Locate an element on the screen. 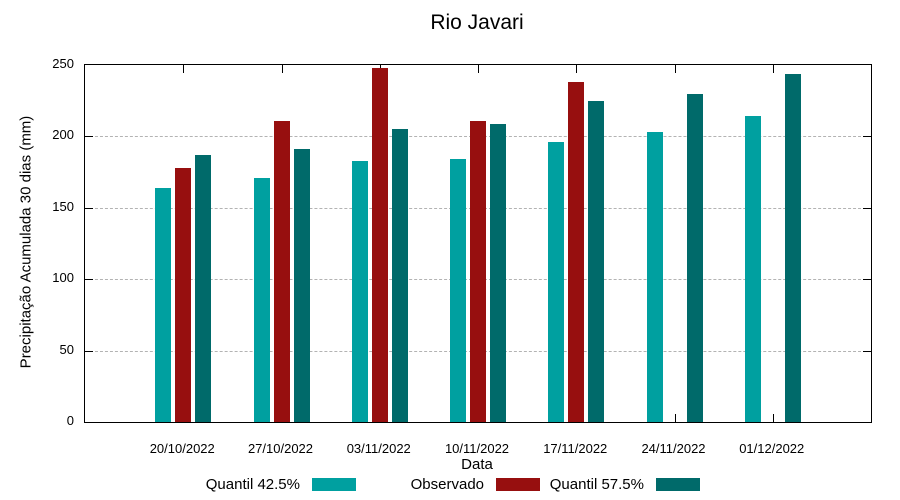 The height and width of the screenshot is (500, 900). y-tick-label: 150 is located at coordinates (63, 206).